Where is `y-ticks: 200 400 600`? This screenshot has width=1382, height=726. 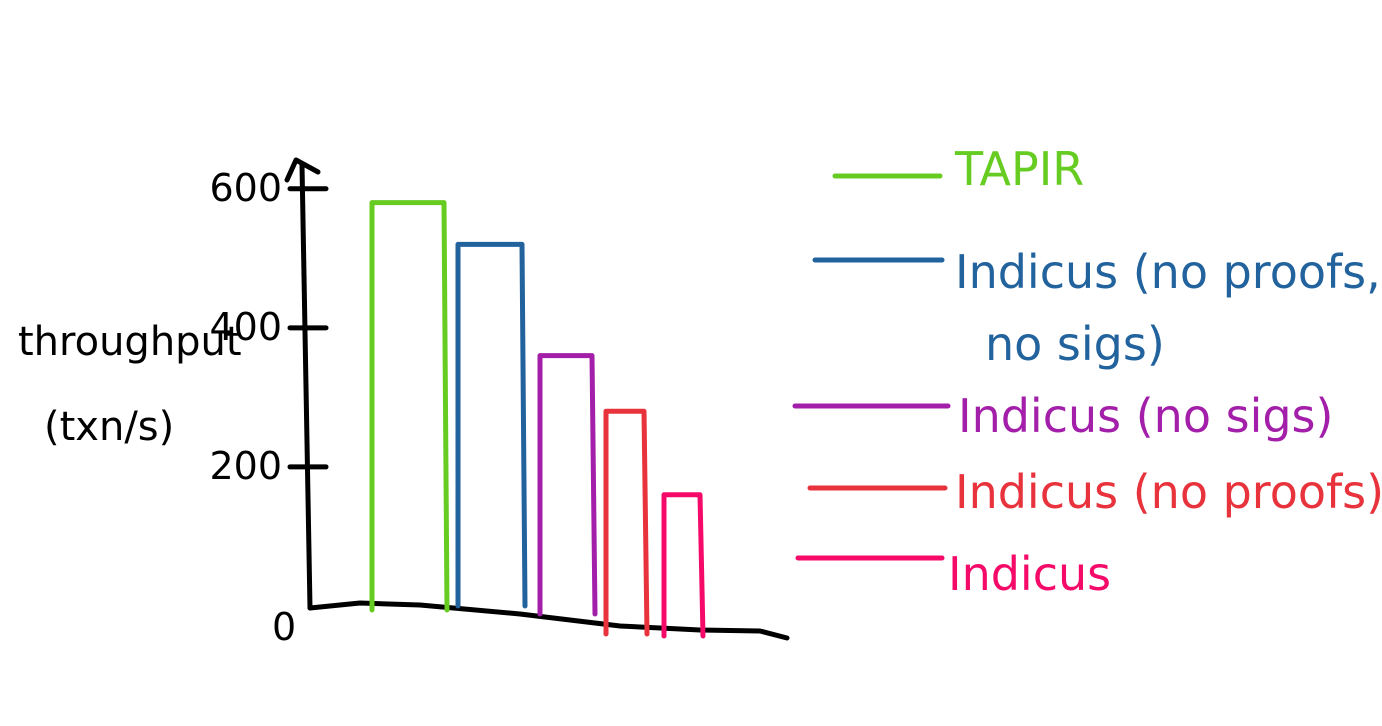 y-ticks: 200 400 600 is located at coordinates (269, 327).